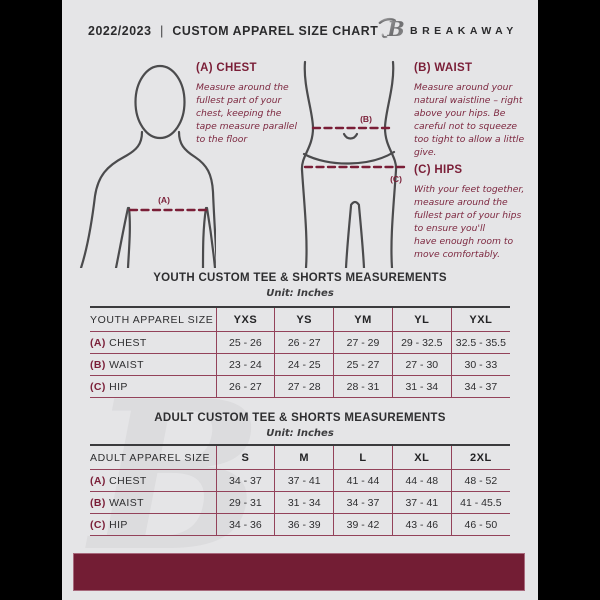  I want to click on size-header: XL, so click(421, 457).